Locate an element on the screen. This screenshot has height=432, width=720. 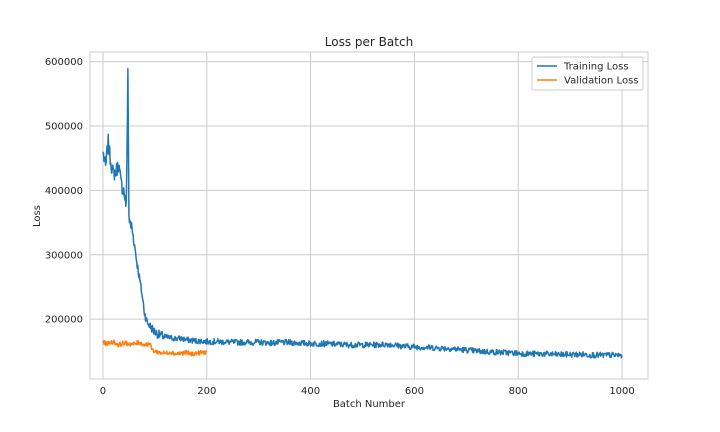
y-axis-title: Loss is located at coordinates (37, 216).